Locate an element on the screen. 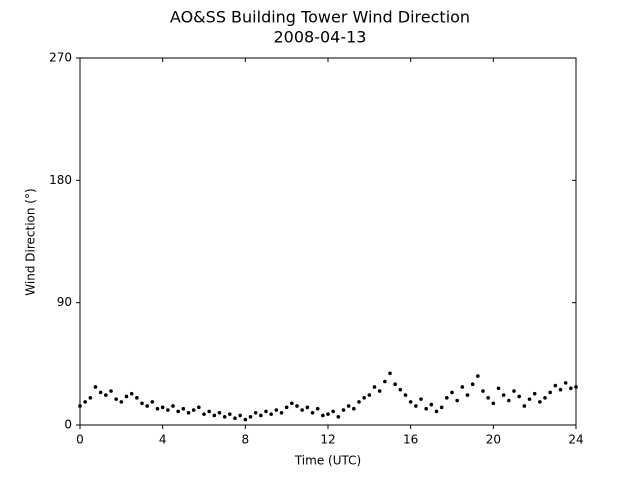 This screenshot has height=484, width=640. y-tick-label: 90 is located at coordinates (64, 302).